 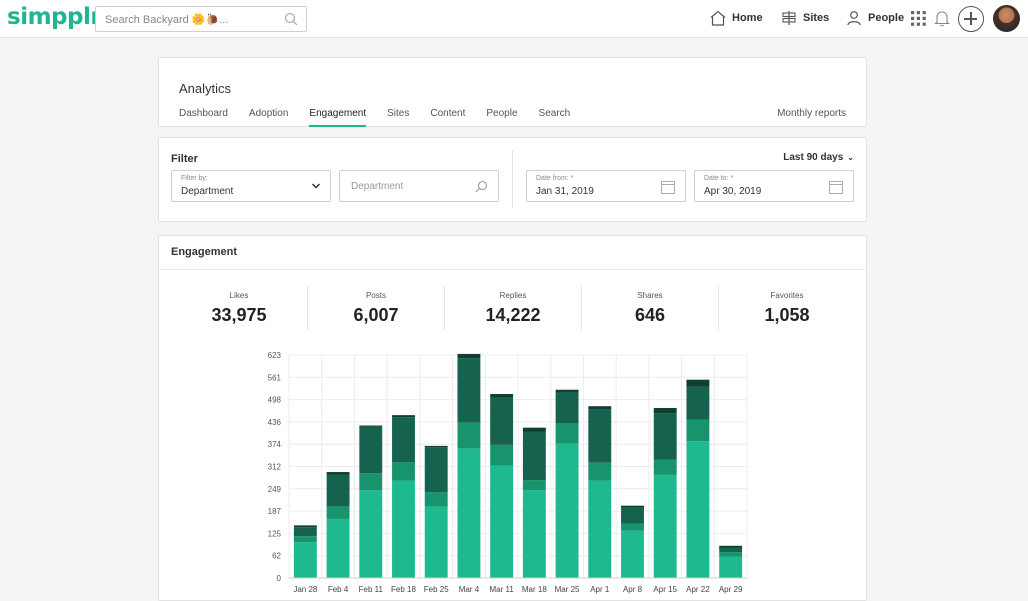 What do you see at coordinates (816, 18) in the screenshot?
I see `nav-sites-label: Sites` at bounding box center [816, 18].